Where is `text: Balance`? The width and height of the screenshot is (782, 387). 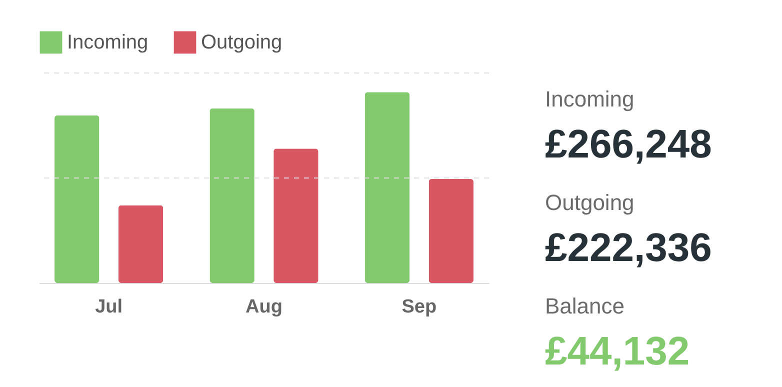
text: Balance is located at coordinates (585, 306).